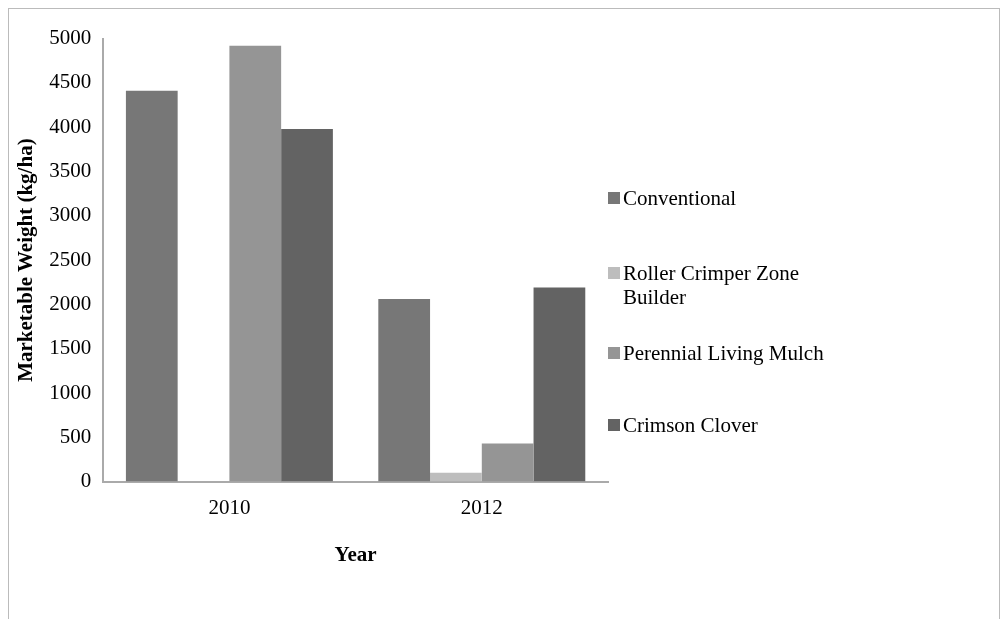  I want to click on x-tick-label: 2012, so click(481, 506).